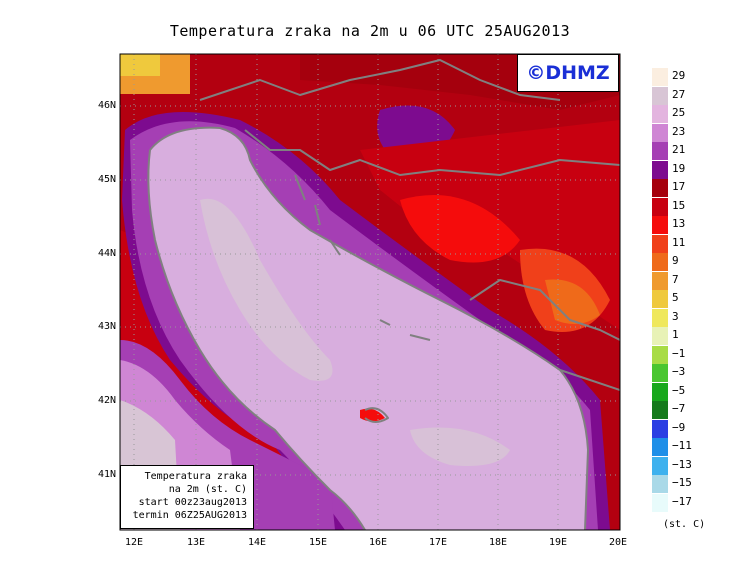 The image size is (740, 582). Describe the element at coordinates (498, 542) in the screenshot. I see `lon-label: 18E` at that location.